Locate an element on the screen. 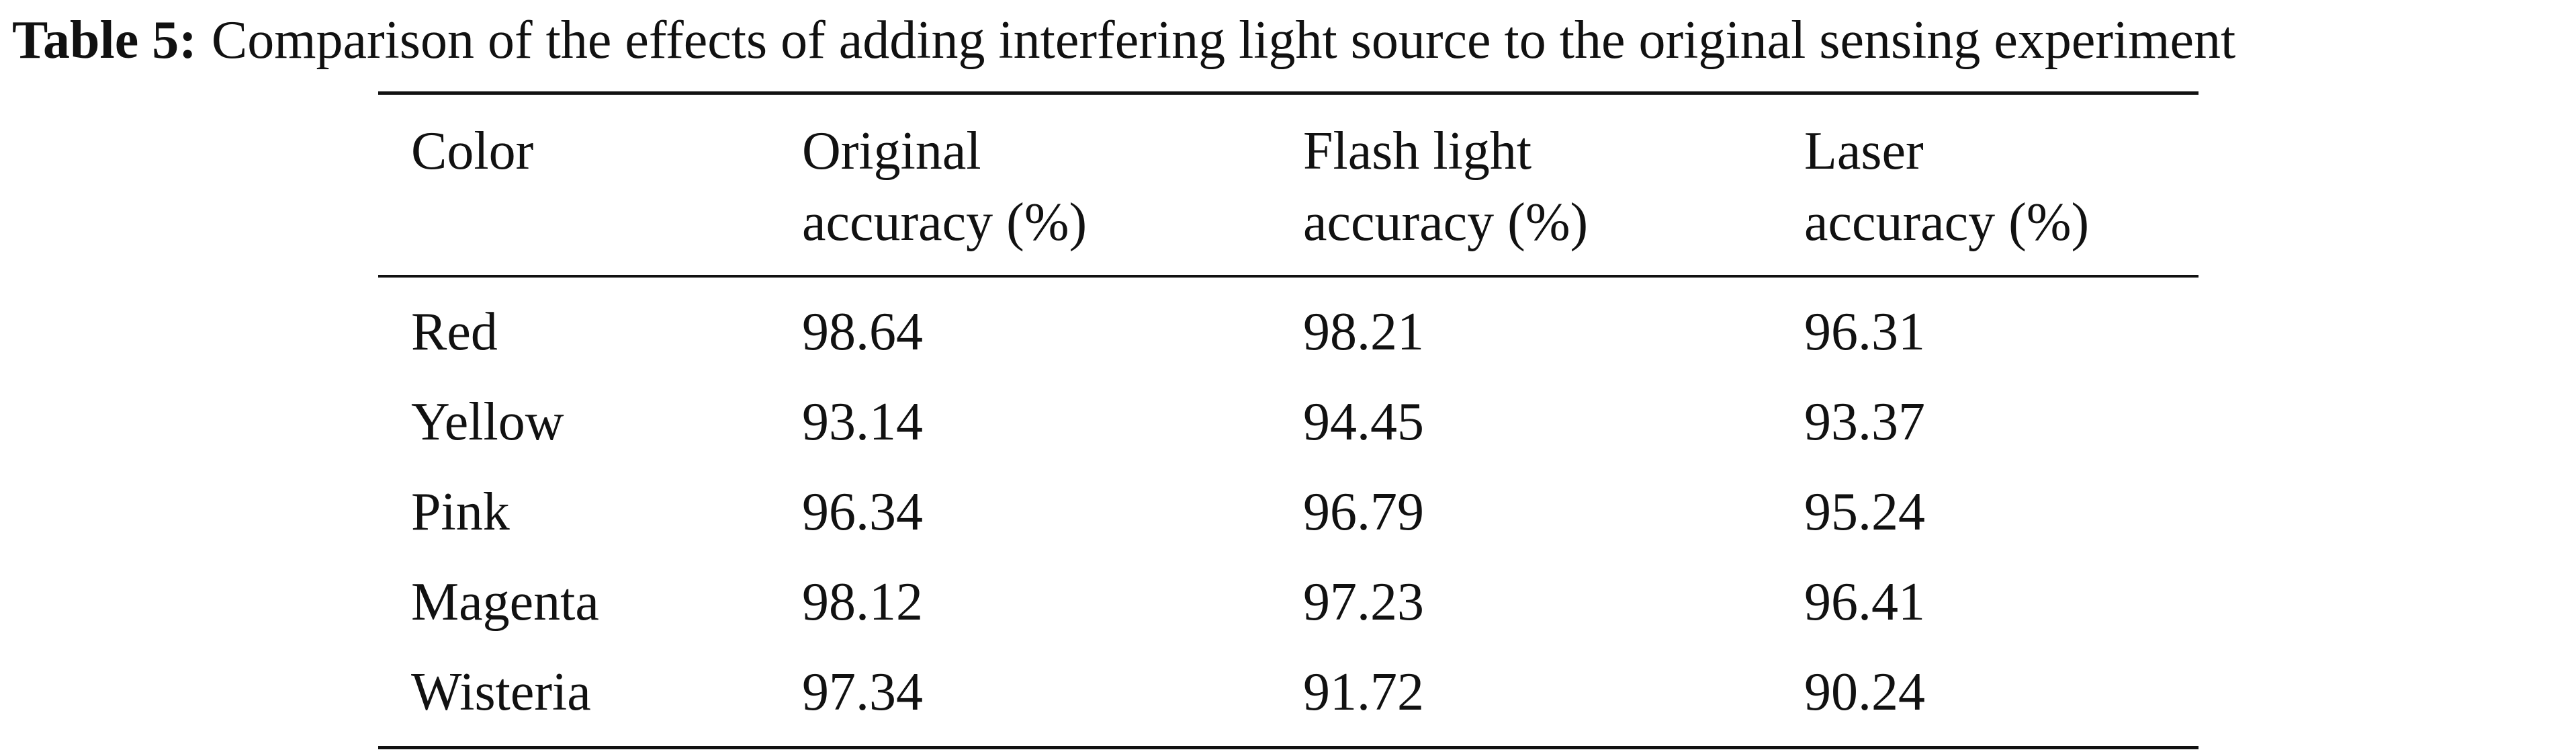 The height and width of the screenshot is (754, 2576). caption-label: Table 5: is located at coordinates (105, 40).